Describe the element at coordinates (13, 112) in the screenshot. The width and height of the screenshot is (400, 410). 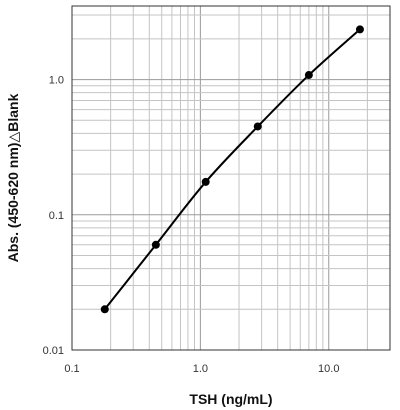
I see `y-axis-title-suffix: Blank` at that location.